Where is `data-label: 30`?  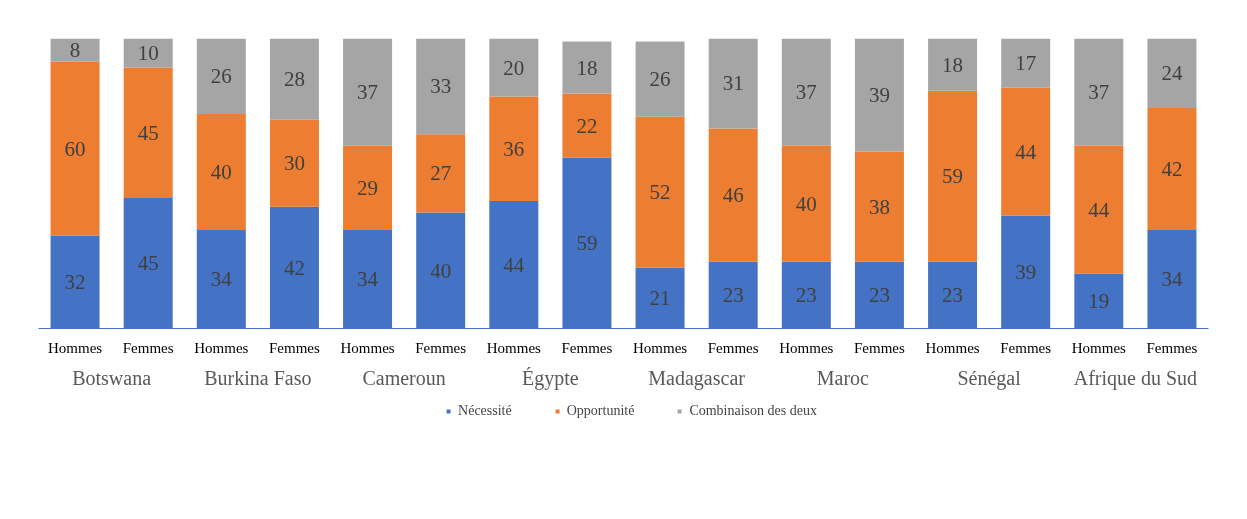 data-label: 30 is located at coordinates (294, 163).